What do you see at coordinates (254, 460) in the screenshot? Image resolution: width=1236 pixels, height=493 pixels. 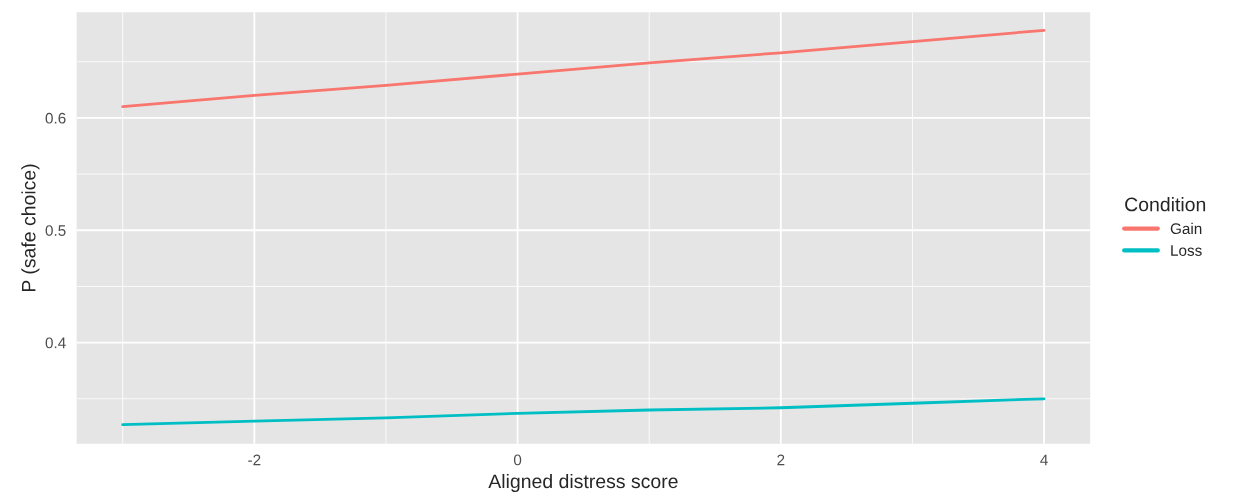 I see `x-tick-label: -2` at bounding box center [254, 460].